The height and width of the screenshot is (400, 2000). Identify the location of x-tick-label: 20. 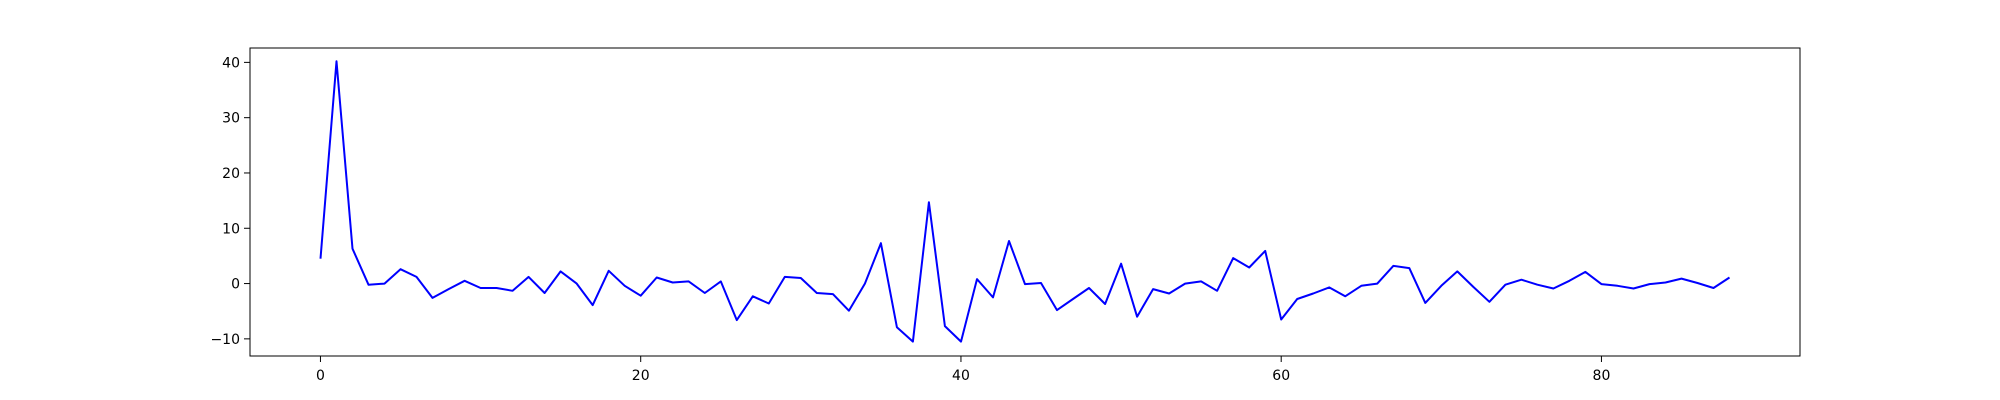
(641, 376).